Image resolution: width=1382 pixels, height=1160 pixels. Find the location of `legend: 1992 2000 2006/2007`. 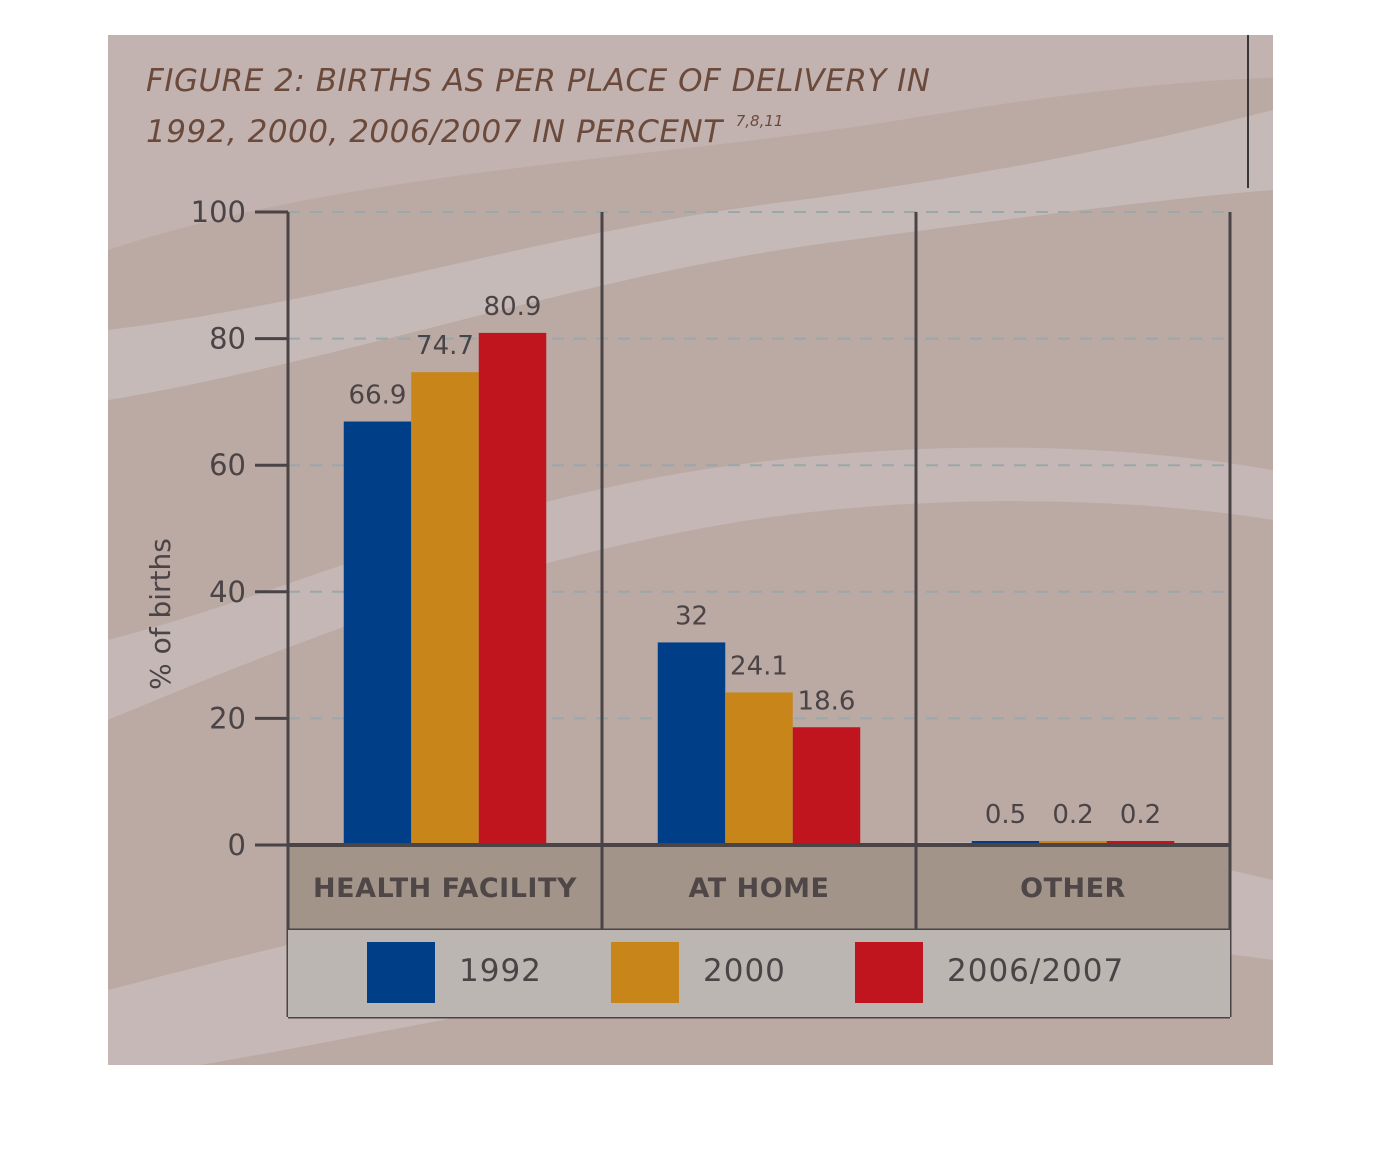

legend: 1992 2000 2006/2007 is located at coordinates (759, 973).